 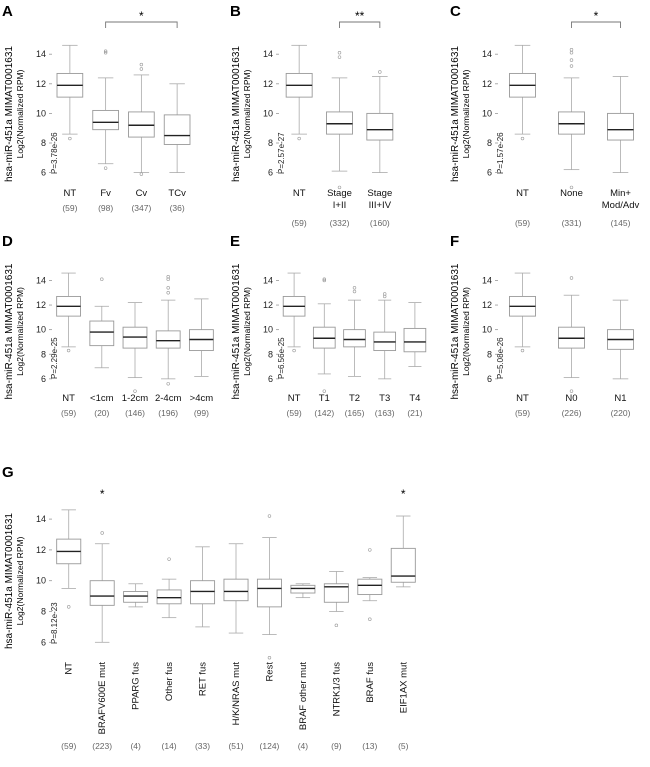 What do you see at coordinates (169, 746) in the screenshot?
I see `x-category-count: (14)` at bounding box center [169, 746].